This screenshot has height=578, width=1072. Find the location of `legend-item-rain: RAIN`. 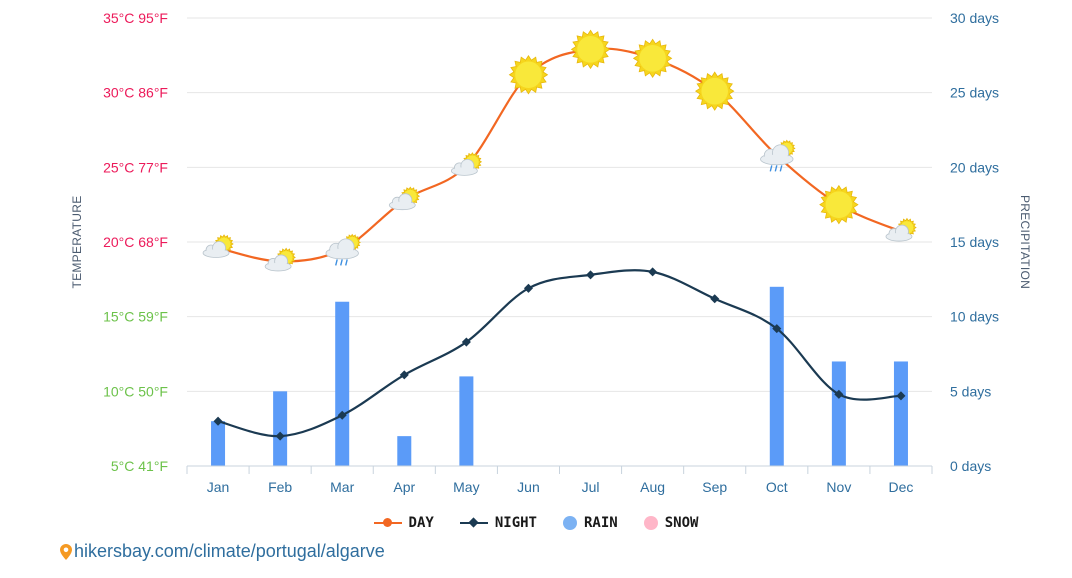

legend-item-rain: RAIN is located at coordinates (590, 523).